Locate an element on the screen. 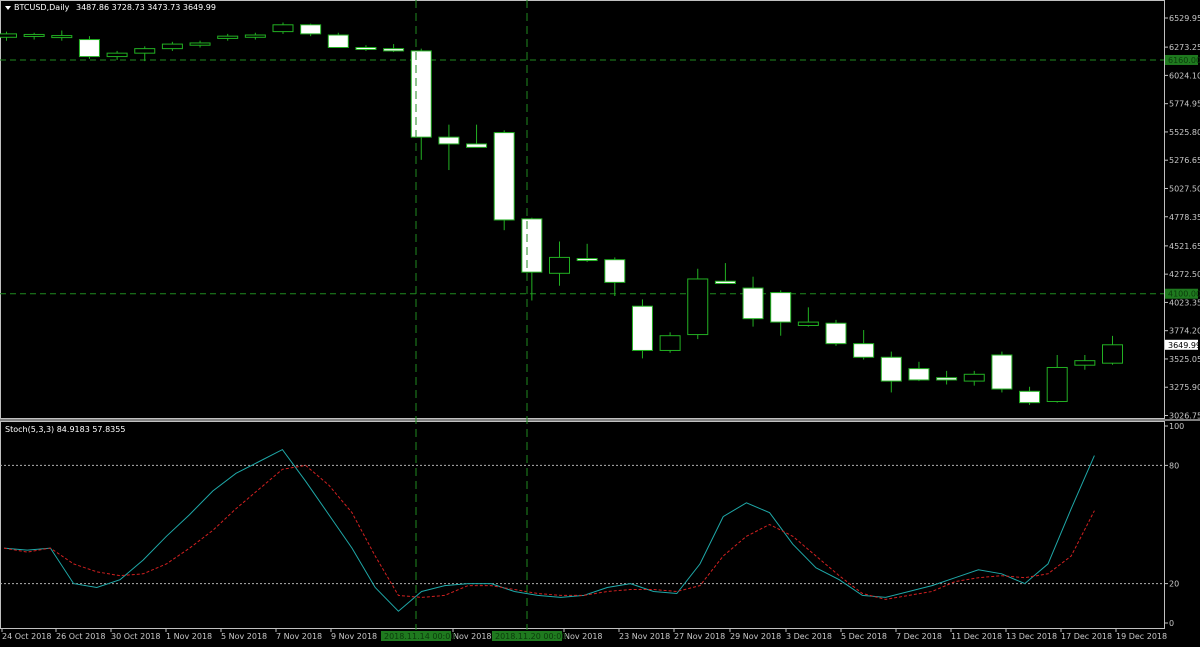  price-tick-label: 5027.50 is located at coordinates (1184, 188).